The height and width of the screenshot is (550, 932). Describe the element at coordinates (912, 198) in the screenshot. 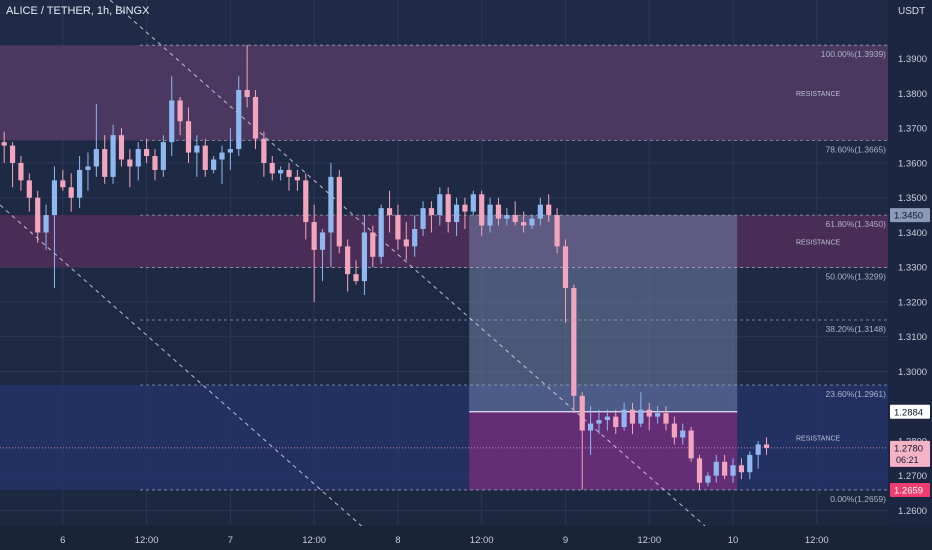

I see `price-tick-label: 1.3500` at that location.